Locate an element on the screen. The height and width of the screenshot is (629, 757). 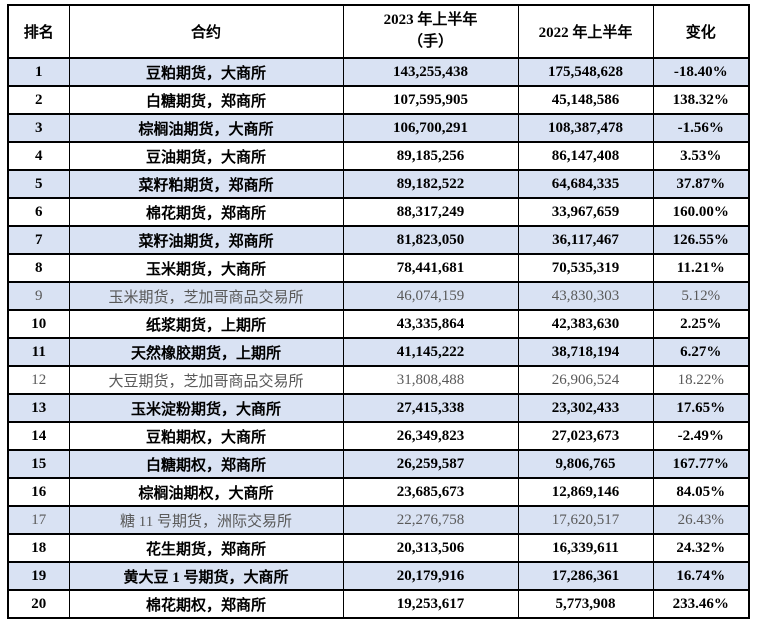
volume-2022-cell: 175,548,628 is located at coordinates (585, 72).